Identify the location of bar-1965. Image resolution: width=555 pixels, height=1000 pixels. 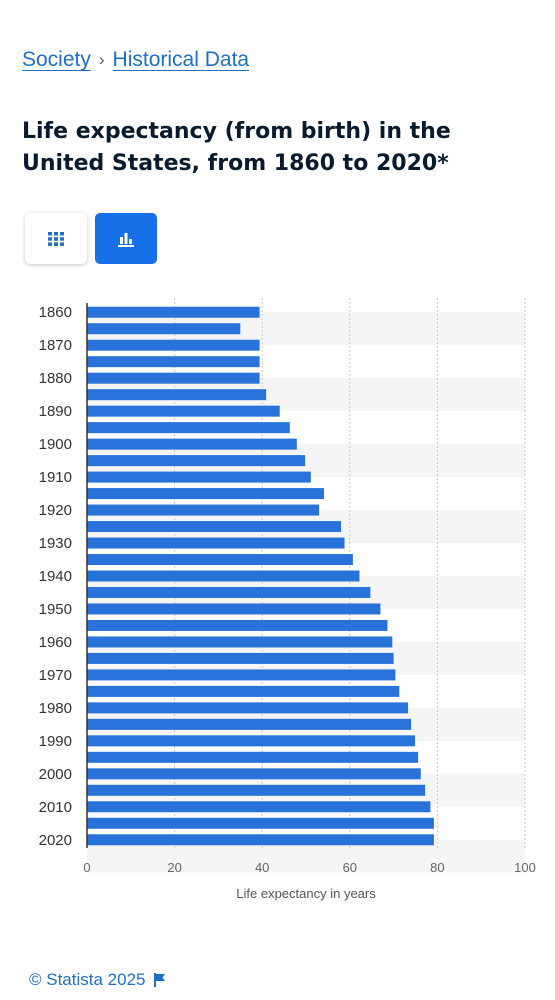
(240, 658).